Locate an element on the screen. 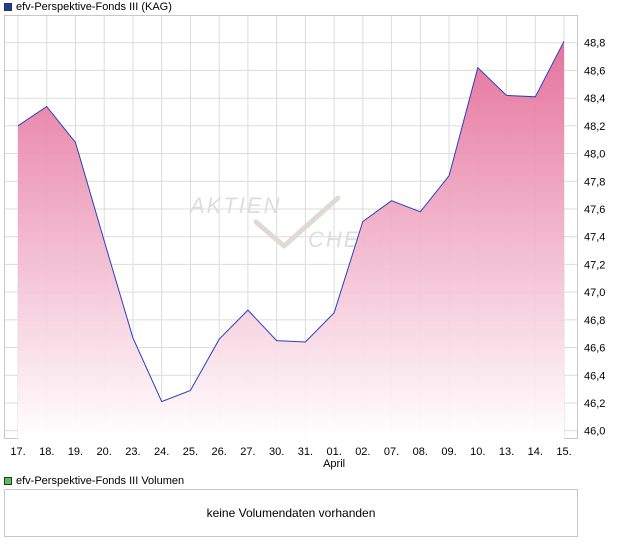  volume-legend-swatch is located at coordinates (8, 481).